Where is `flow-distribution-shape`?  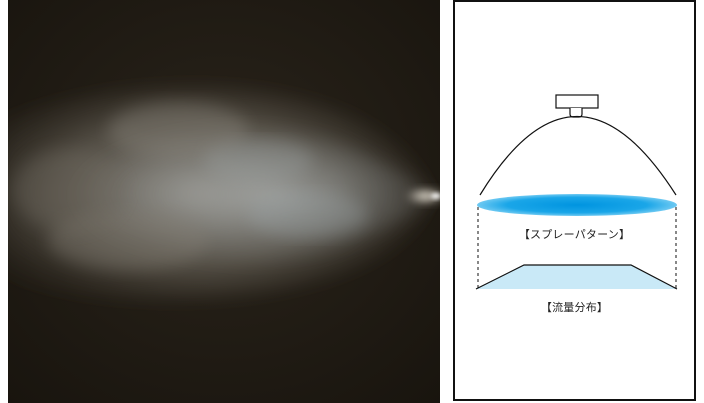
flow-distribution-shape is located at coordinates (576, 277).